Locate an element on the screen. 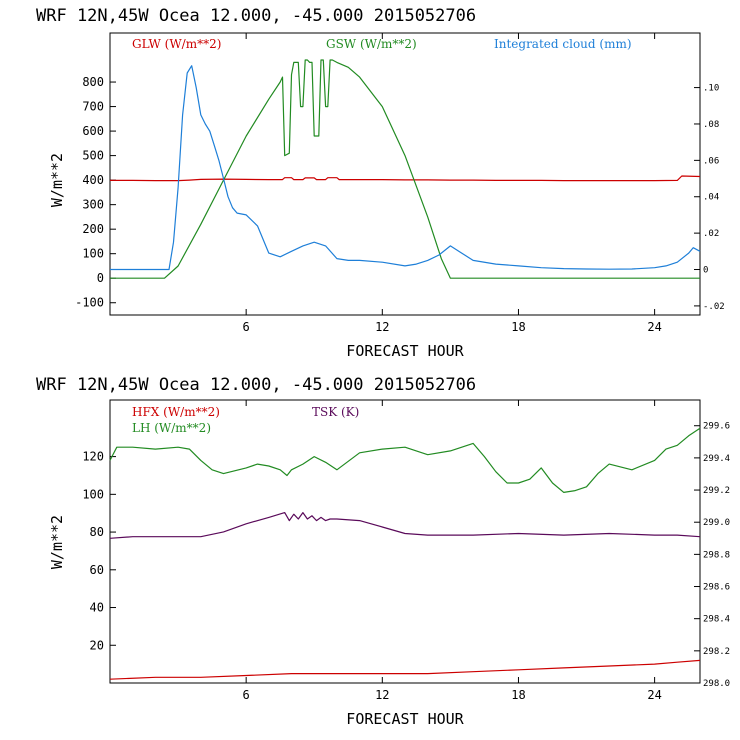 Image resolution: width=740 pixels, height=740 pixels. right-y-tick-label: .04 is located at coordinates (711, 198).